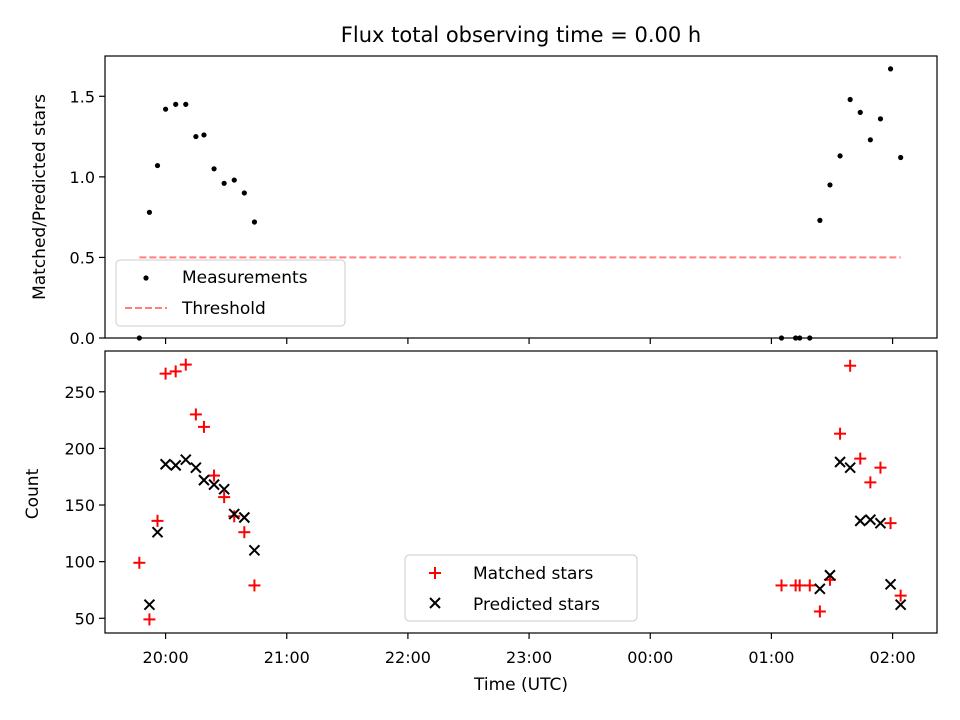 The height and width of the screenshot is (720, 960). I want to click on bottom-y-ticks: 50 100 150 200 250, so click(84, 505).